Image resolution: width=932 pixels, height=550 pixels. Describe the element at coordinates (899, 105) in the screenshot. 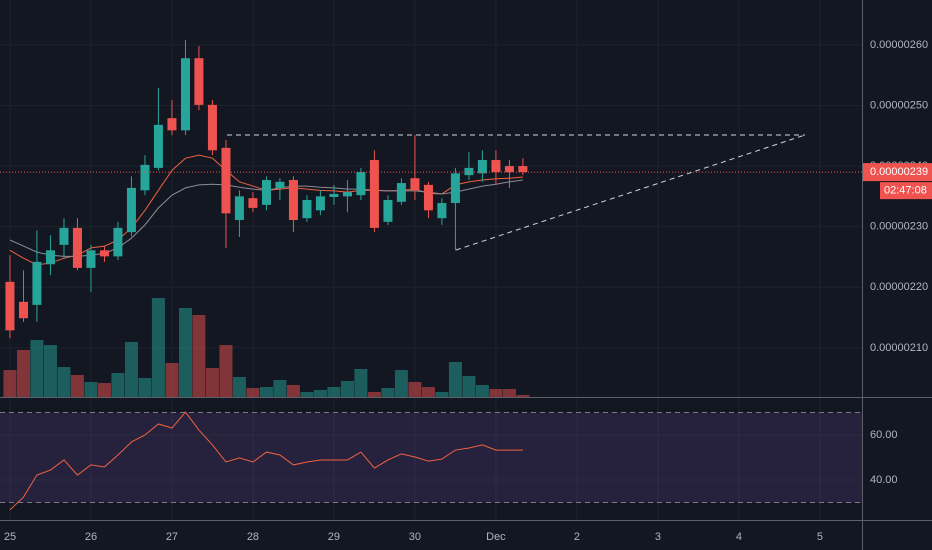

I see `y-tick-label: 0.00000250` at that location.